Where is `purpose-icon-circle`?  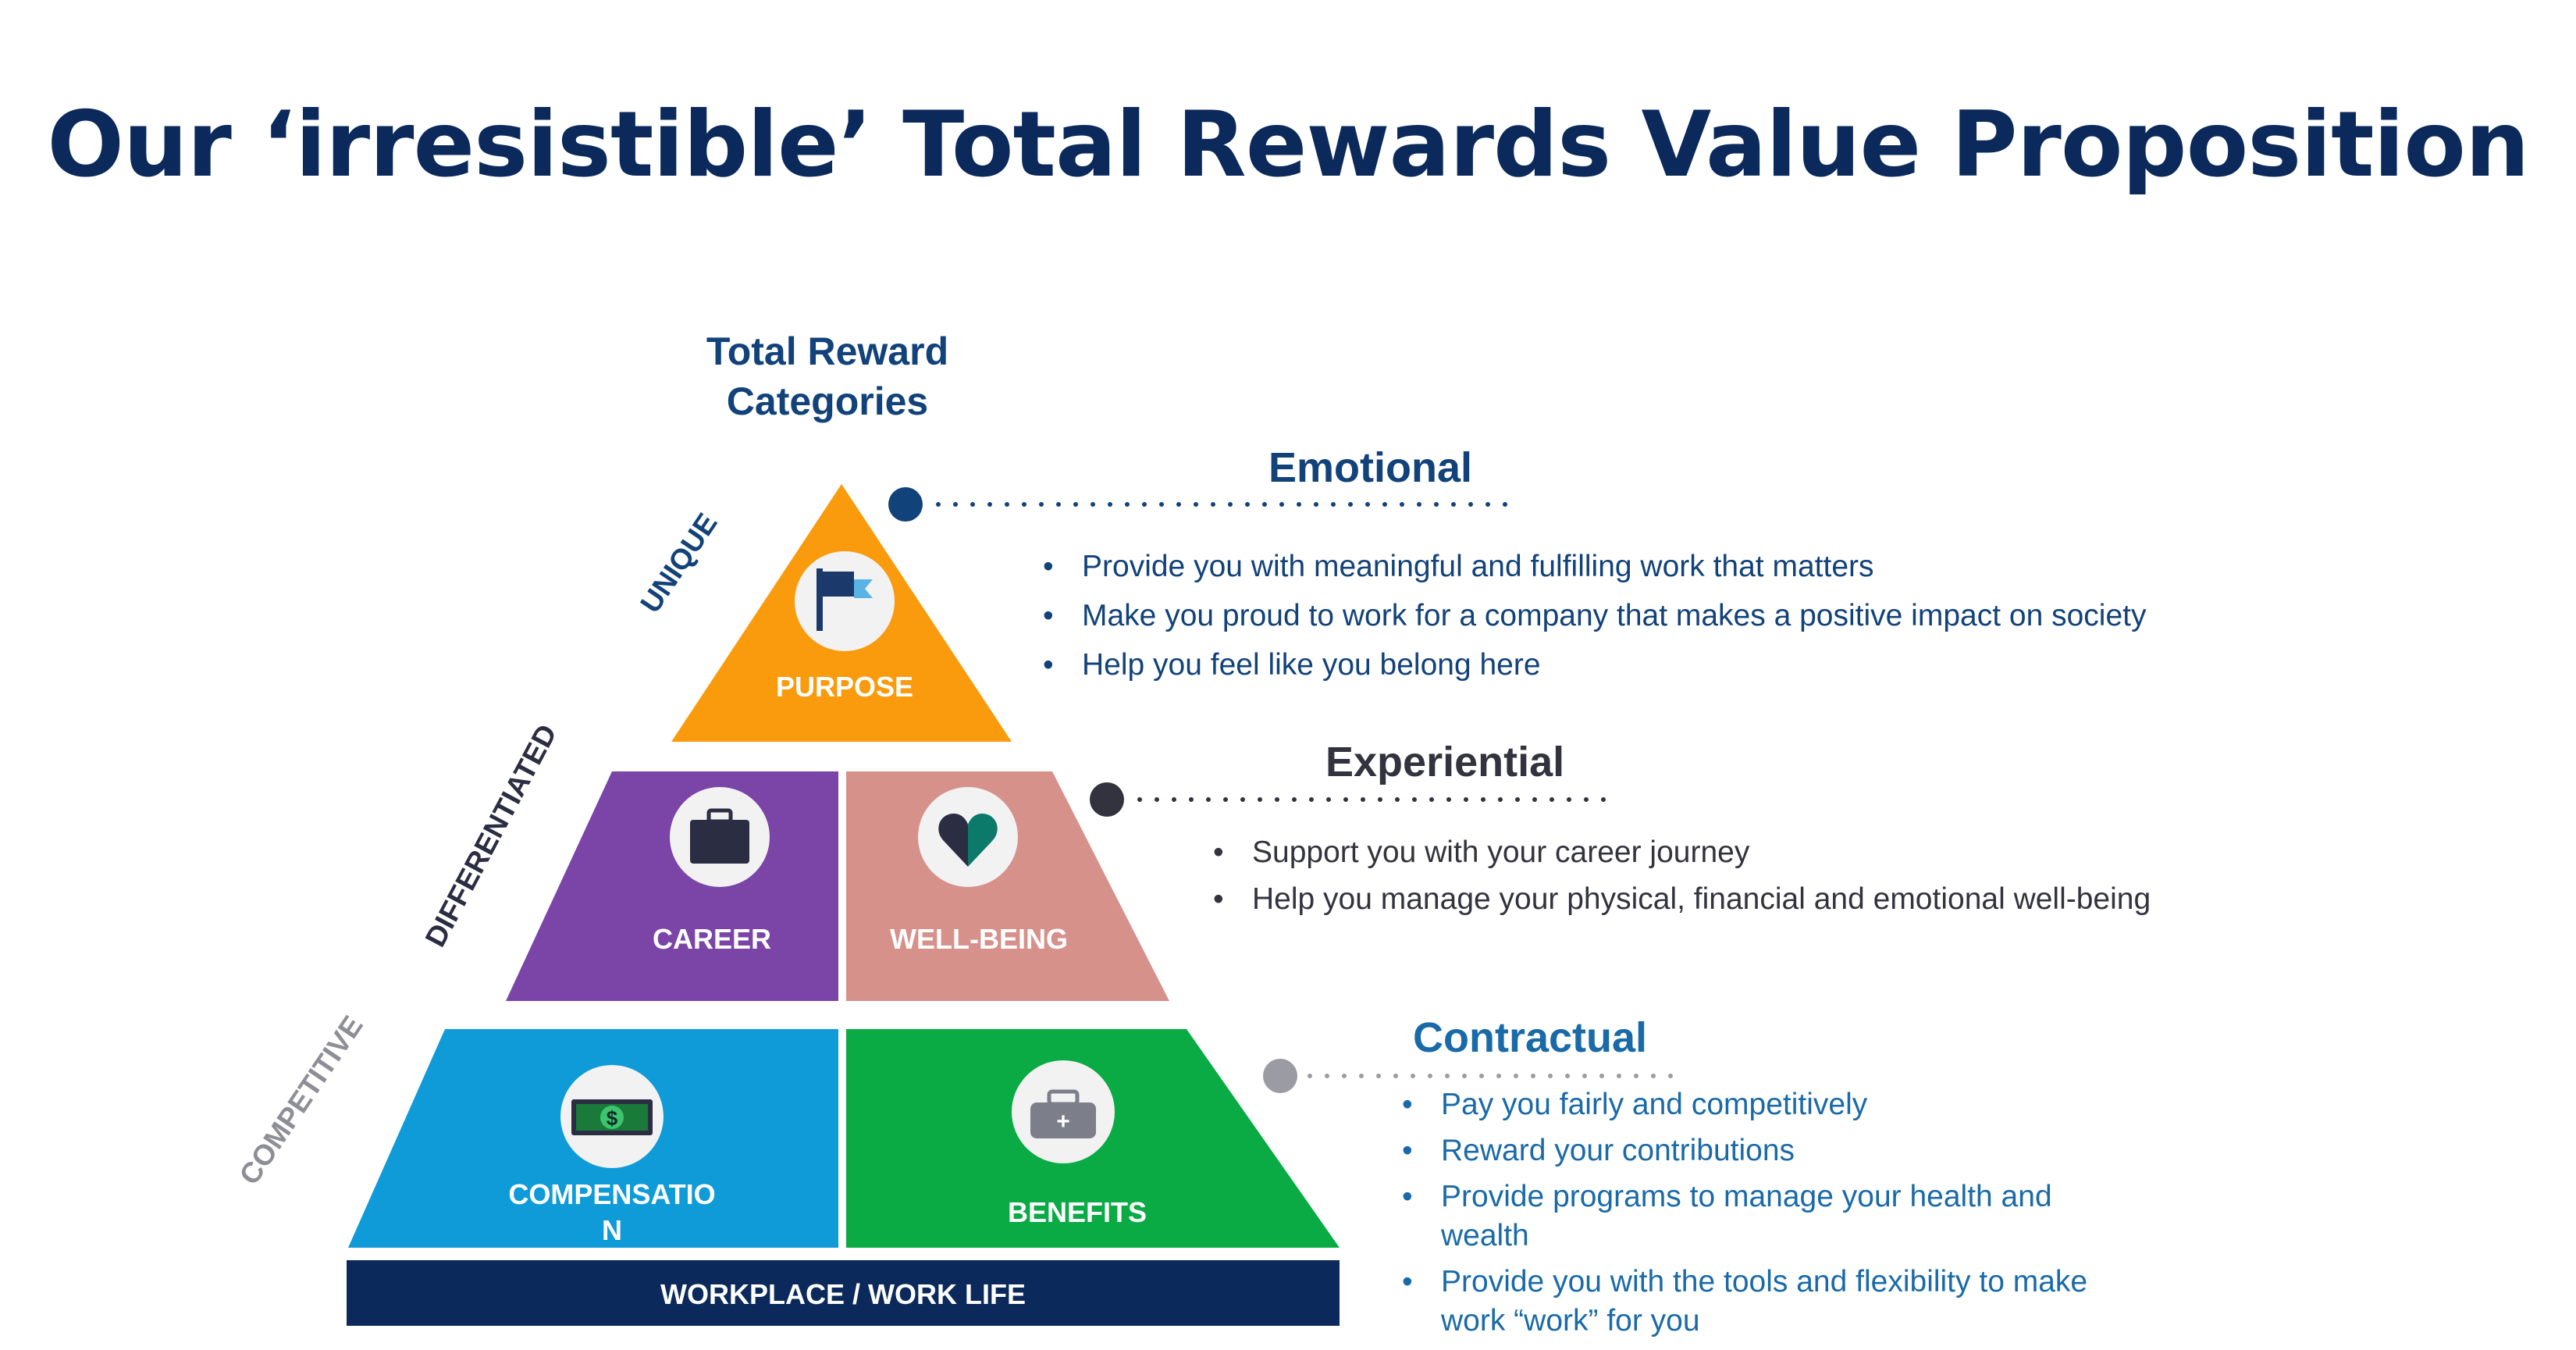
purpose-icon-circle is located at coordinates (845, 601).